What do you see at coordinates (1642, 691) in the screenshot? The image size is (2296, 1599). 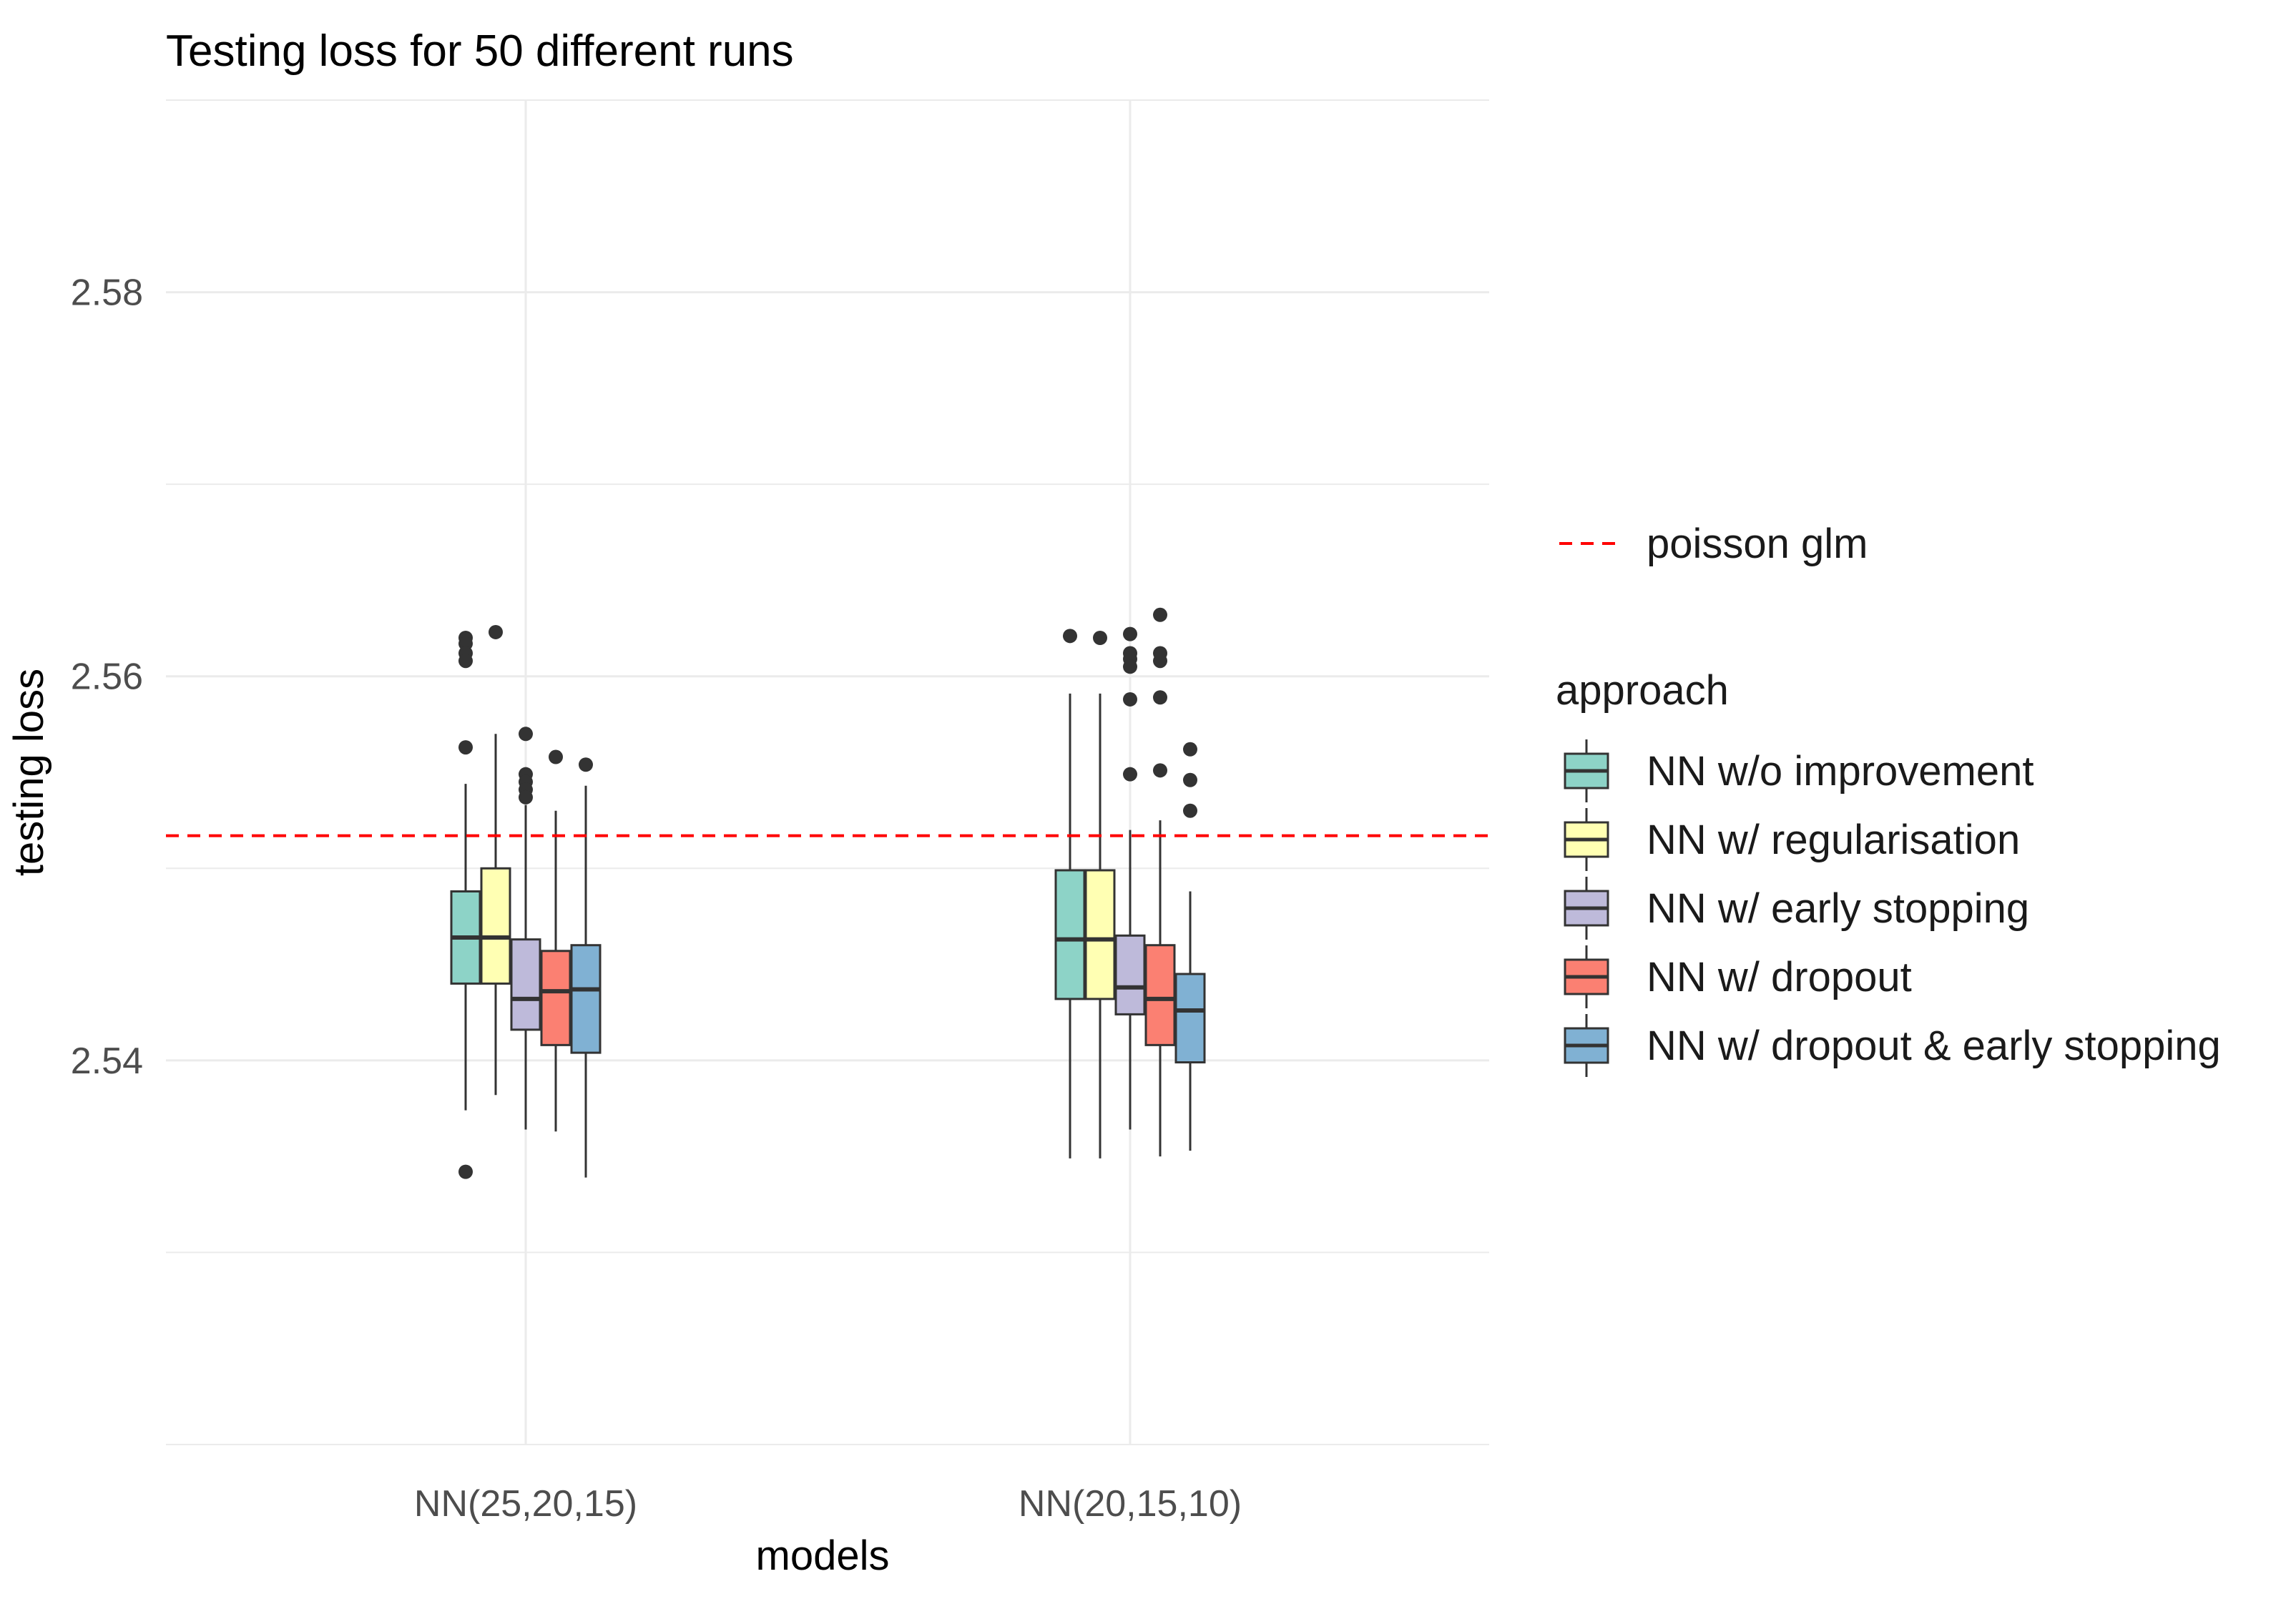 I see `legend-title: approach` at bounding box center [1642, 691].